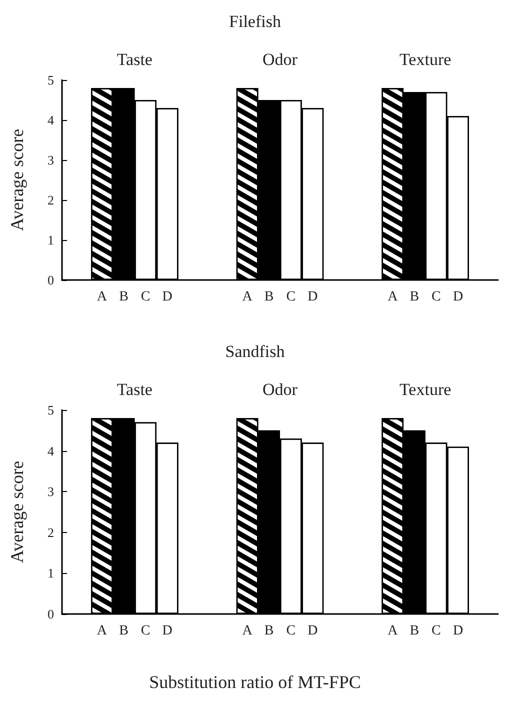 The image size is (510, 709). I want to click on chart-title: Sandfish, so click(255, 351).